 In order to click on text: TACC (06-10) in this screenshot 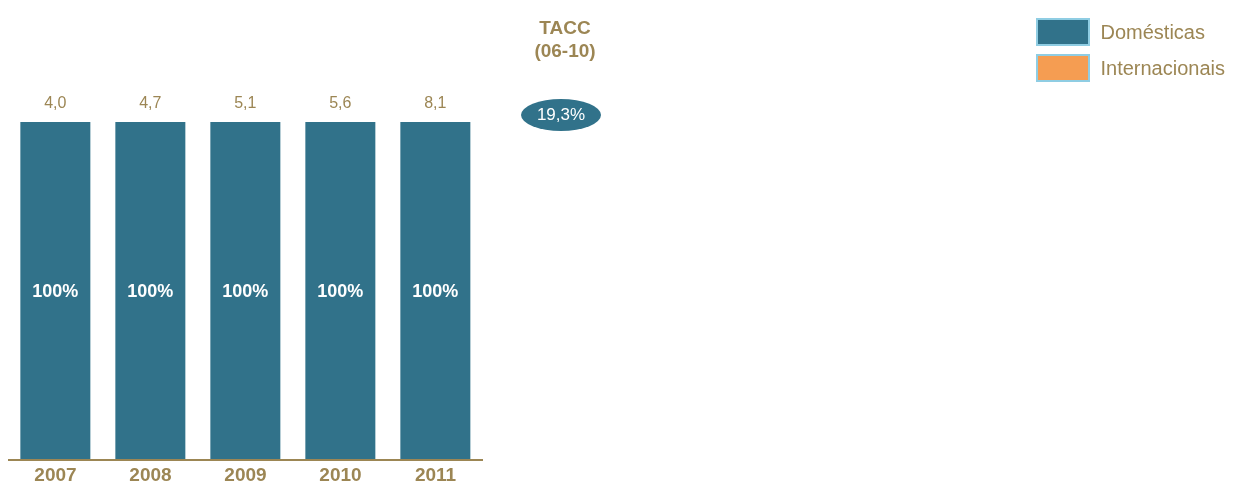, I will do `click(565, 39)`.